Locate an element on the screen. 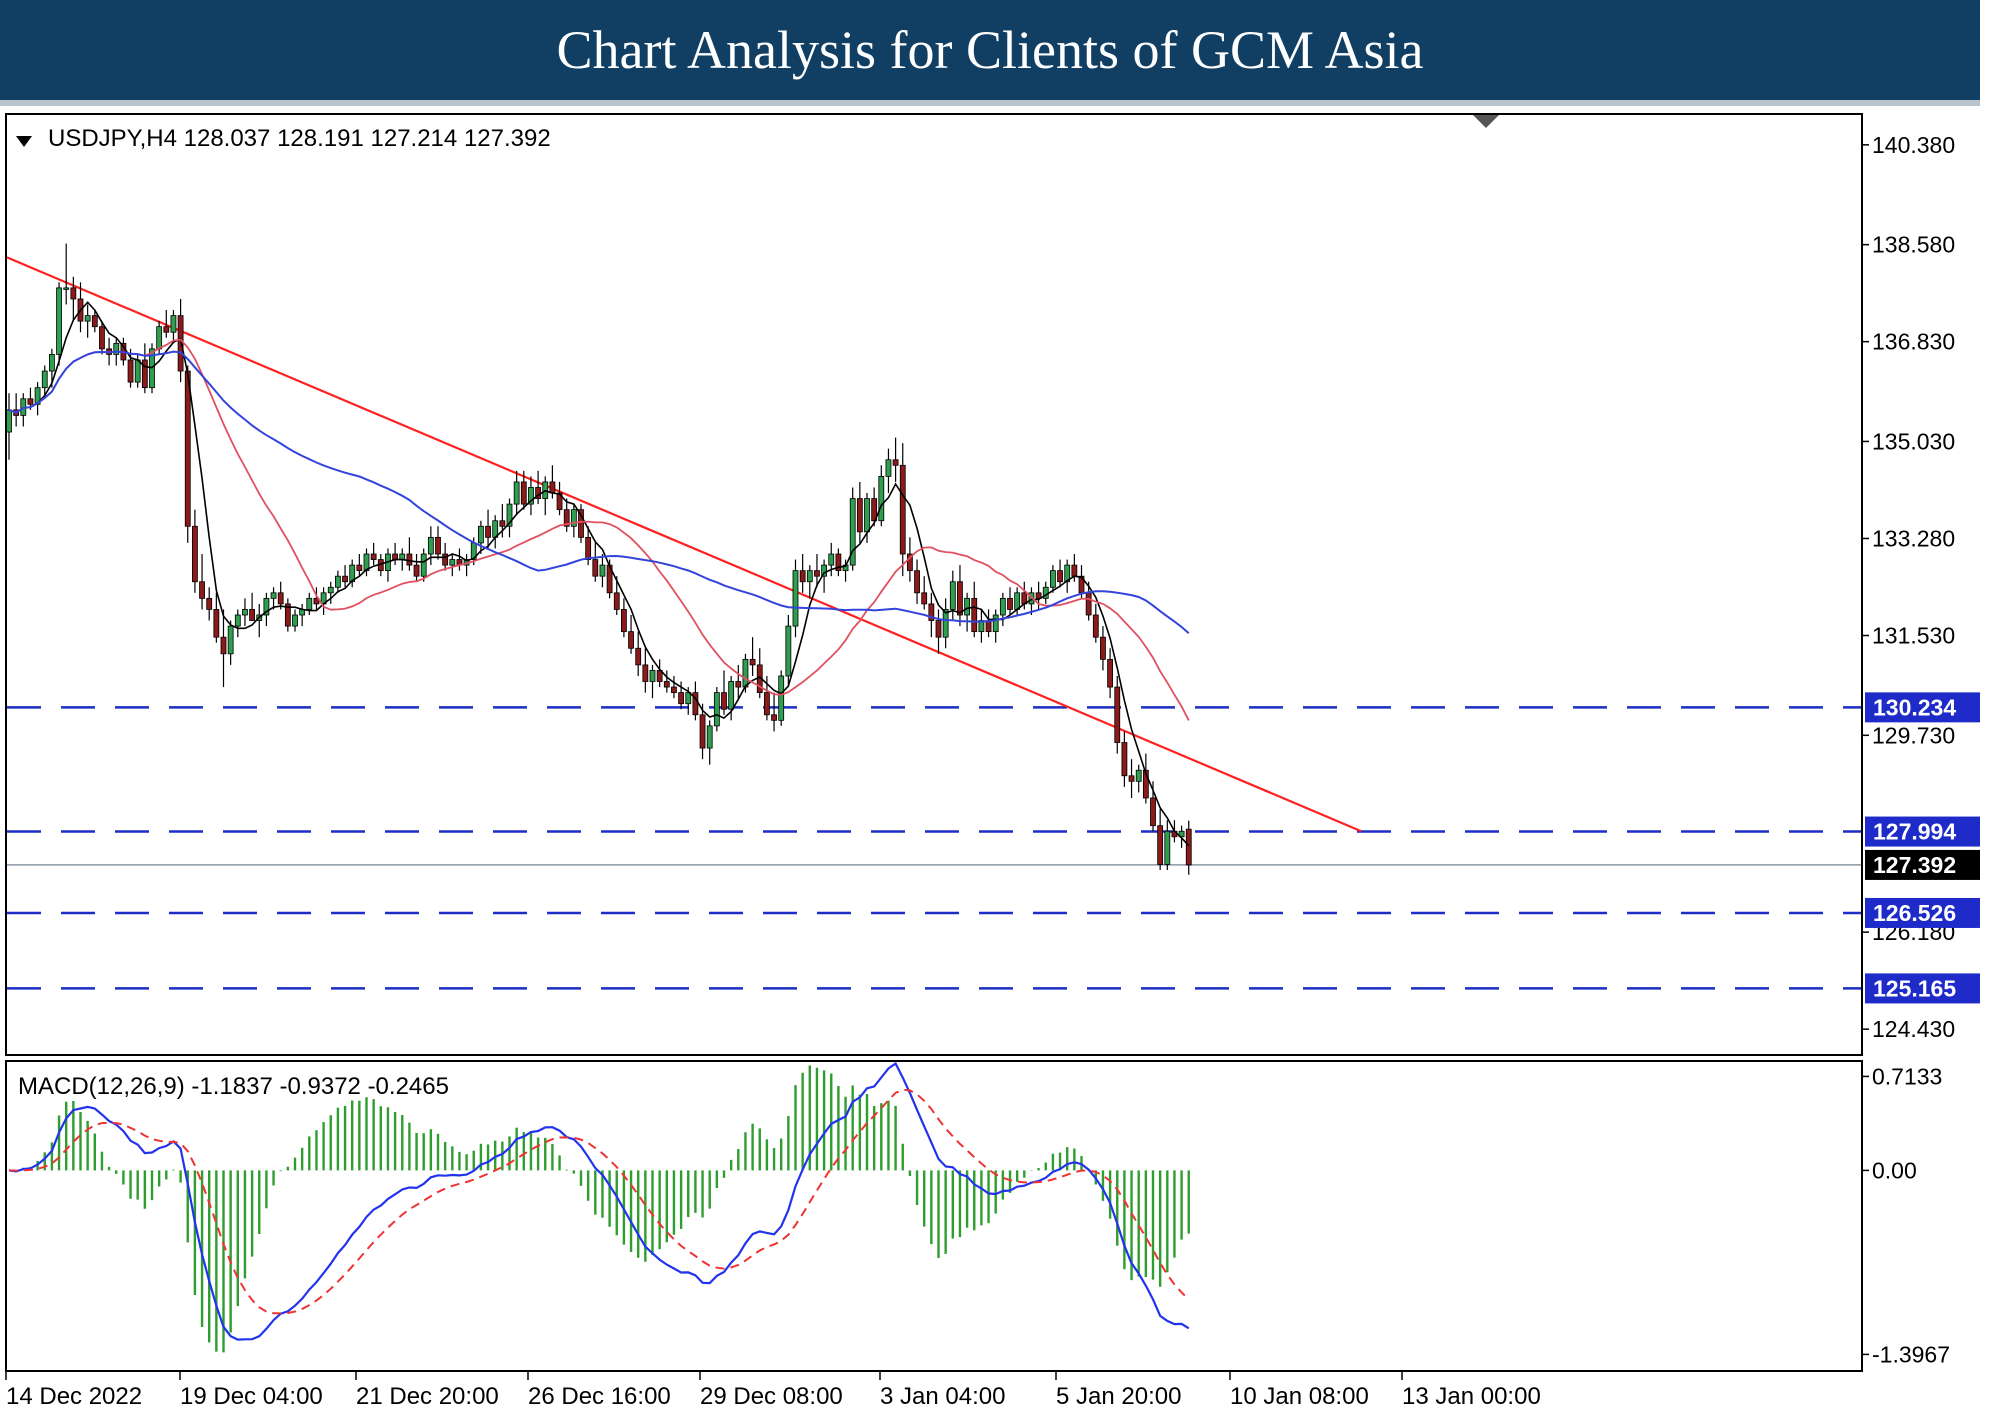 This screenshot has width=2000, height=1428. date-tick-label: 19 Dec 04:00 is located at coordinates (251, 1396).